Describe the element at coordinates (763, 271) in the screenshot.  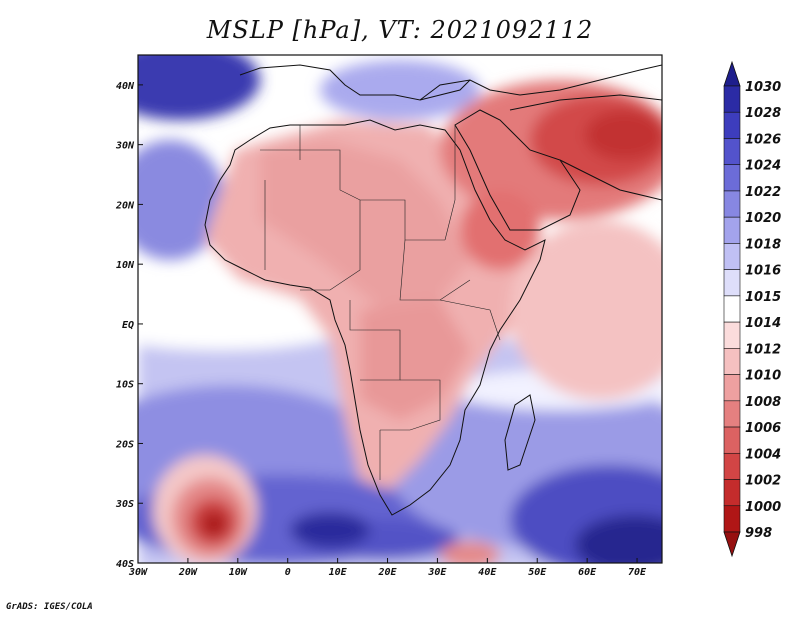
I see `colorbar-label: 1016` at that location.